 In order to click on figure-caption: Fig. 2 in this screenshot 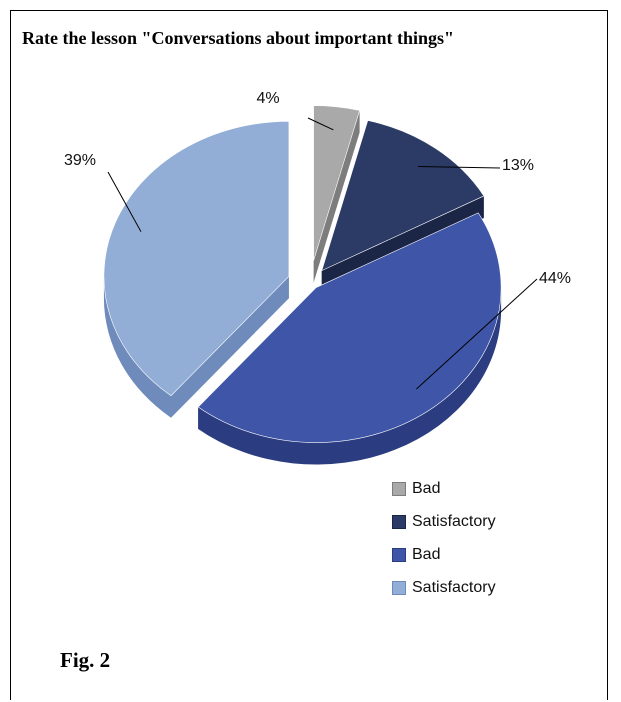, I will do `click(85, 660)`.